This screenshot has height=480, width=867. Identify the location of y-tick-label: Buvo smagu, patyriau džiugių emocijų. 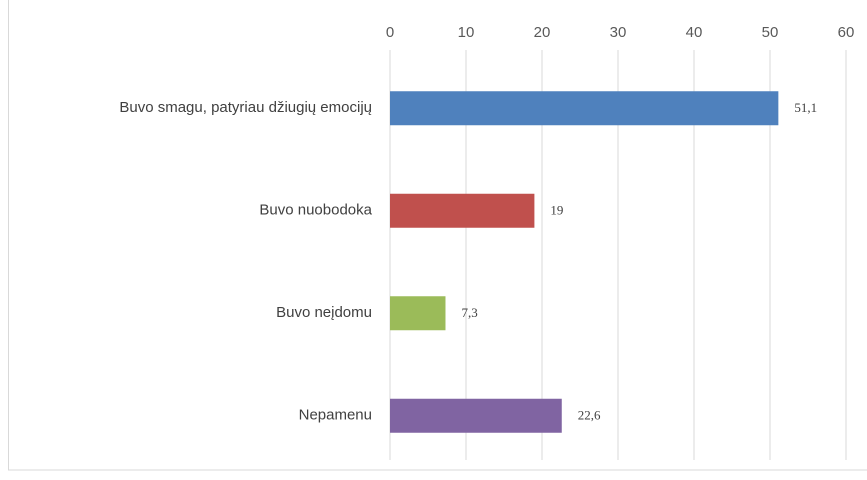
(245, 107).